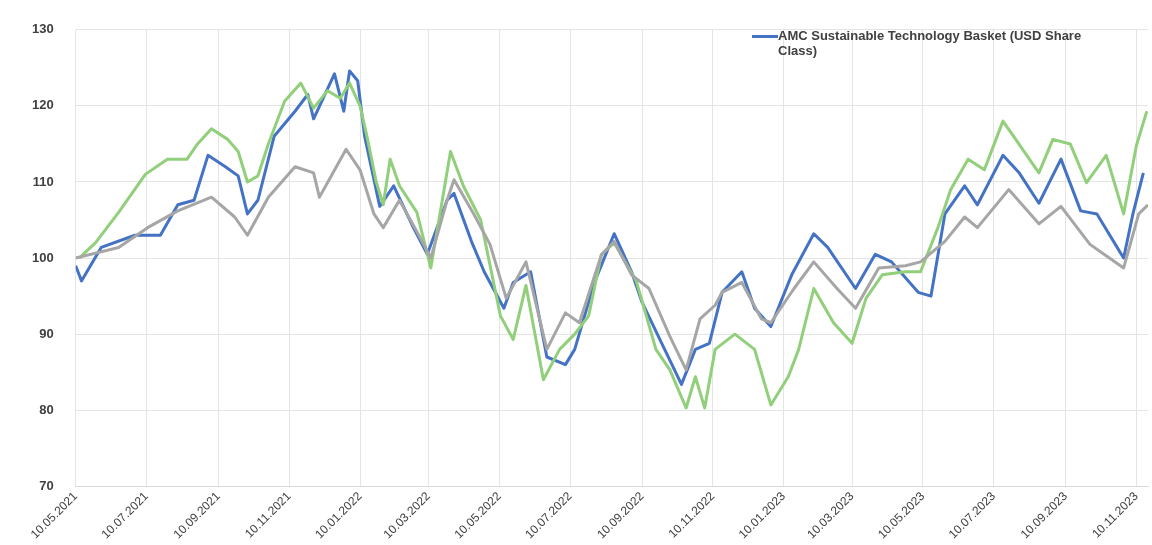  Describe the element at coordinates (42, 257) in the screenshot. I see `y-tick-label: 100` at that location.